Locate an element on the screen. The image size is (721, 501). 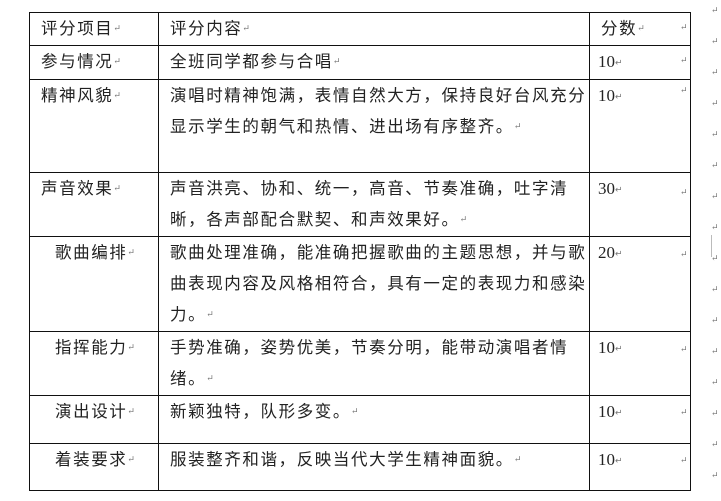
table-row: 指挥能力↵ 手势准确，姿势优美，节奏分明，能带动演唱者情绪。↵ 10↵ is located at coordinates (360, 363).